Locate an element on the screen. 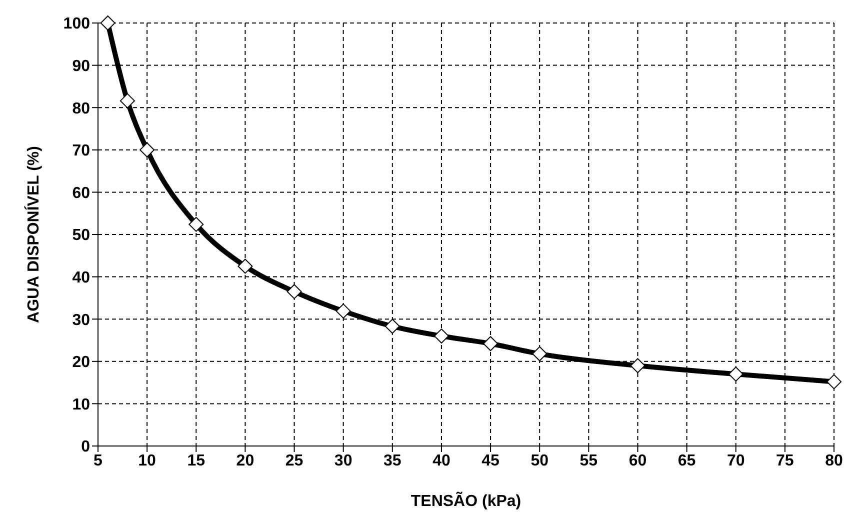 This screenshot has height=524, width=848. y-tick-label: 0 is located at coordinates (85, 447).